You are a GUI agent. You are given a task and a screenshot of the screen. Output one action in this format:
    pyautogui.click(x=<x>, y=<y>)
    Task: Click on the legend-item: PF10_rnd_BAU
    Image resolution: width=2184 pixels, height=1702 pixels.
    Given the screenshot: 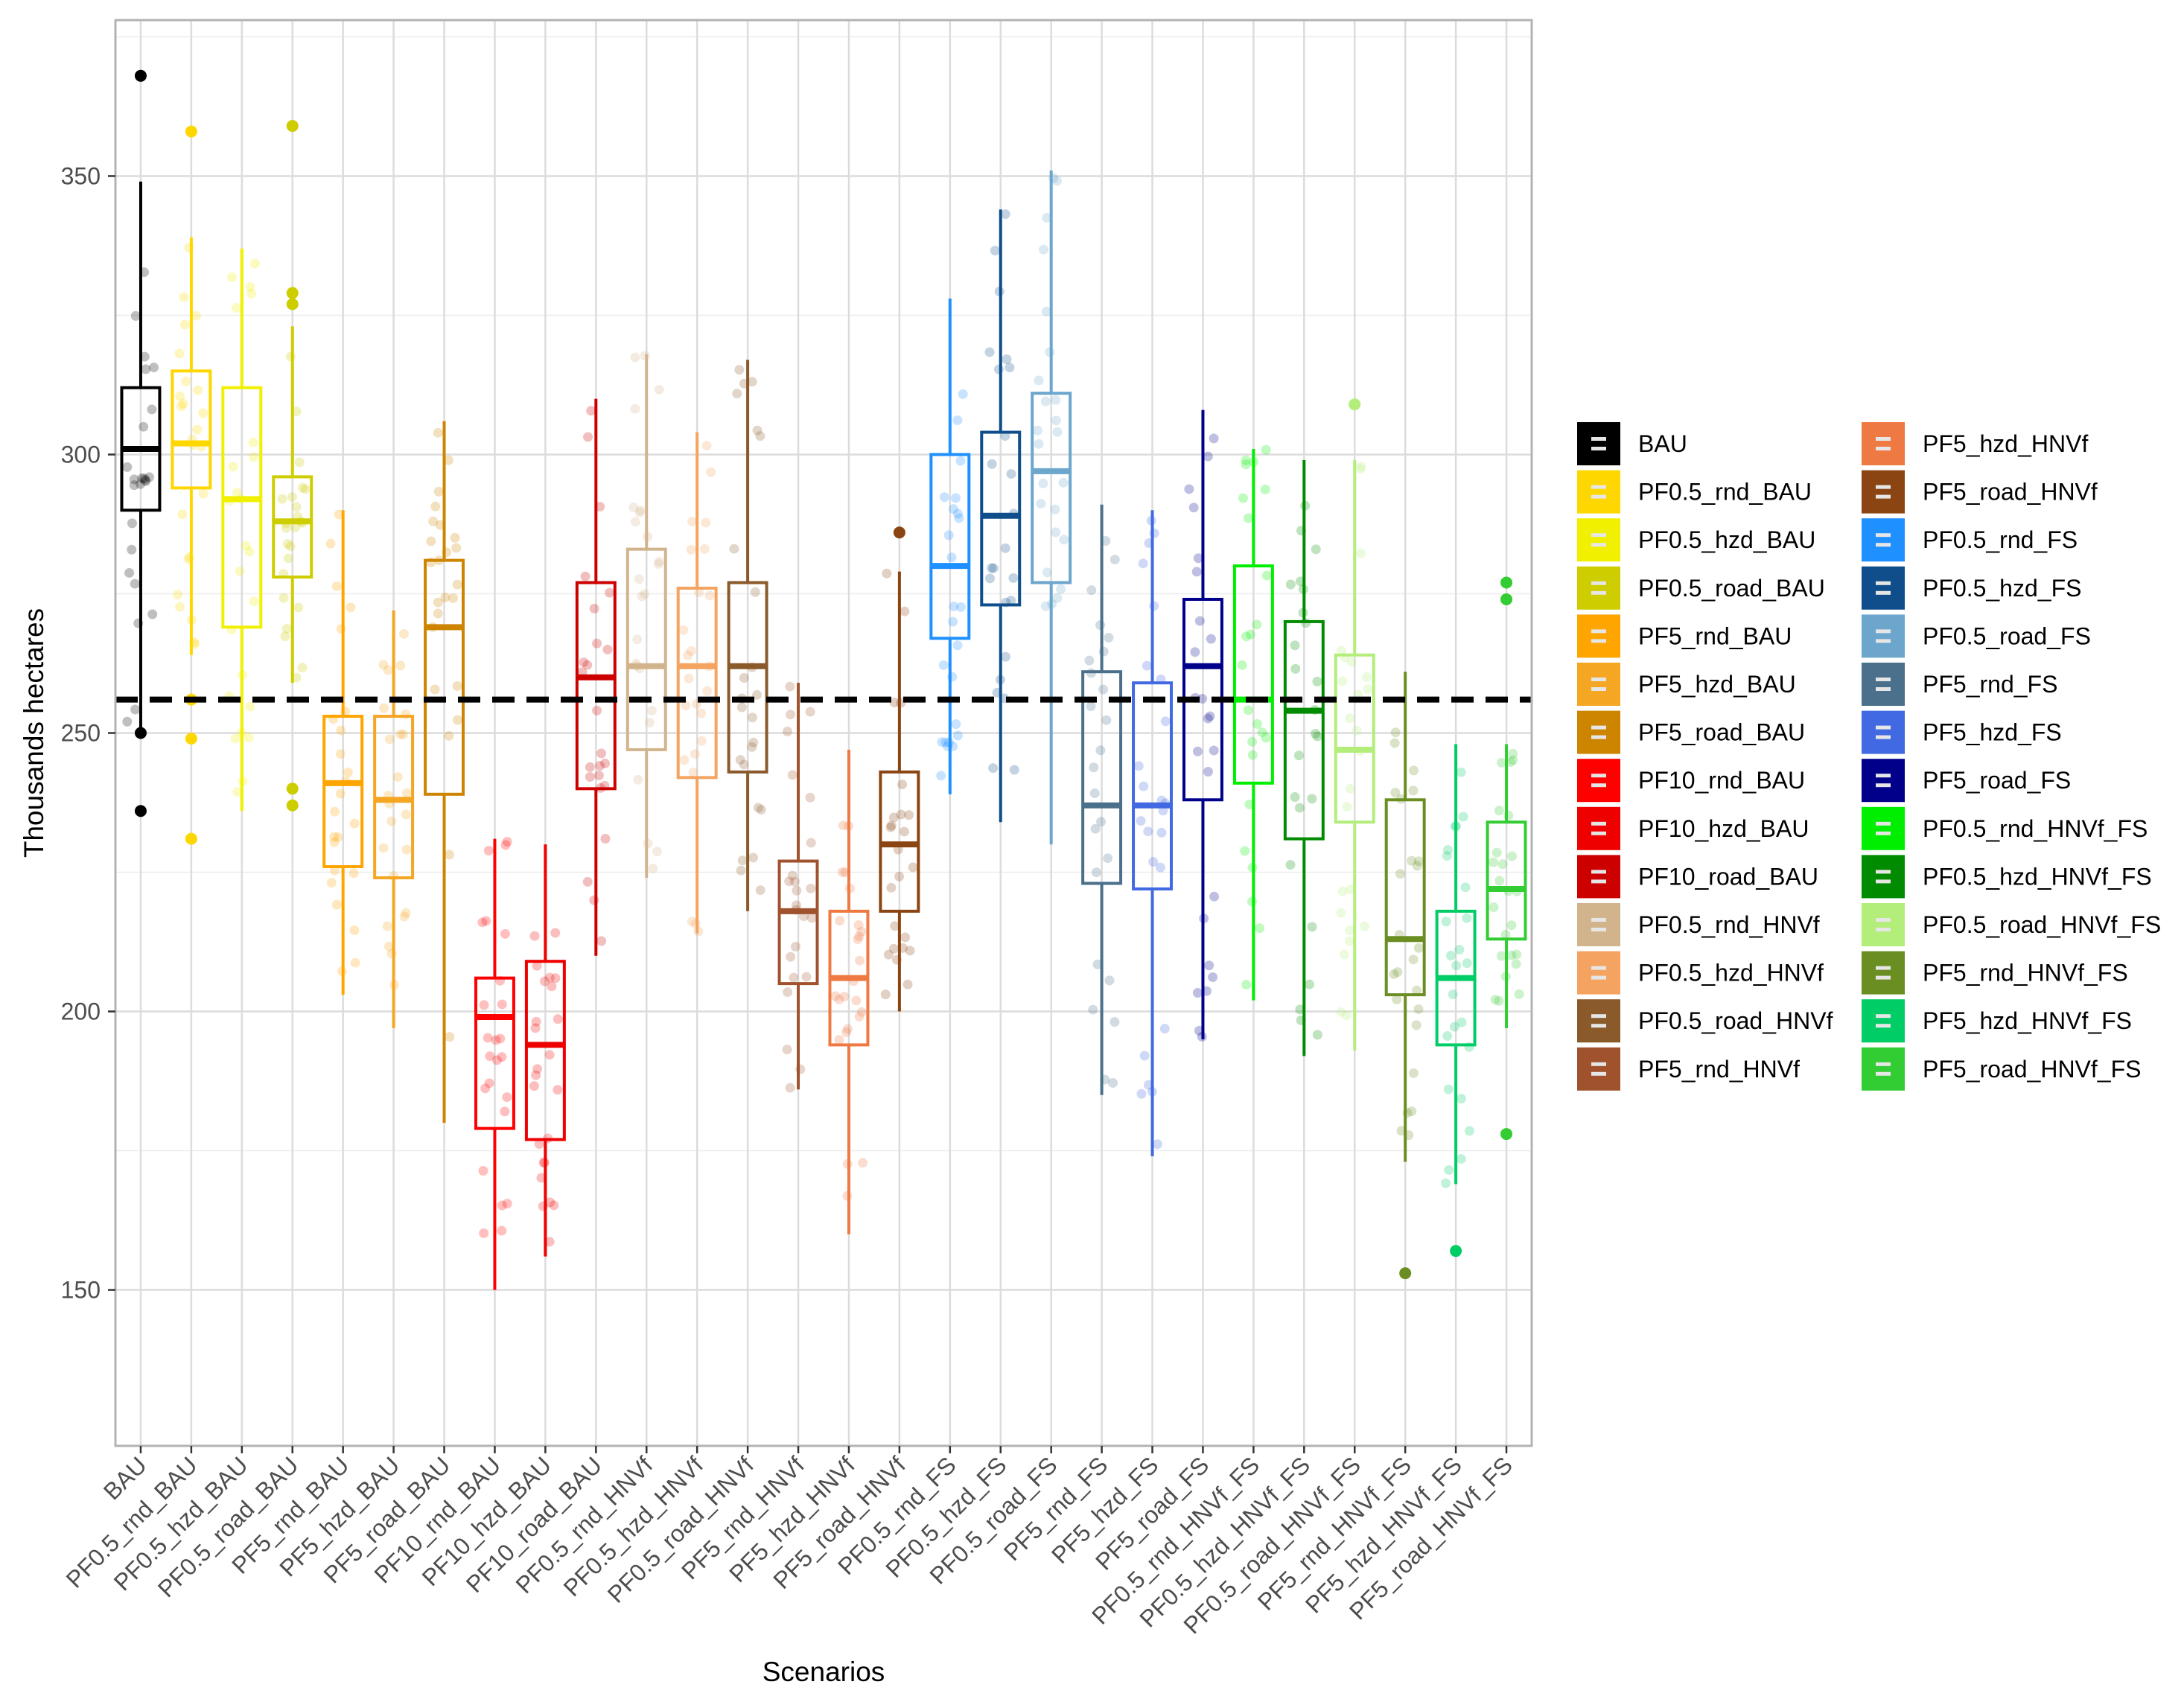 What is the action you would take?
    pyautogui.click(x=1691, y=781)
    